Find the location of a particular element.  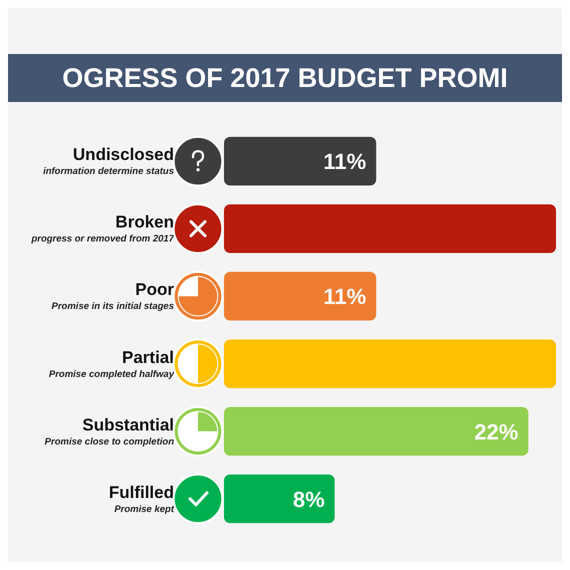

data-label: 22% is located at coordinates (496, 431).